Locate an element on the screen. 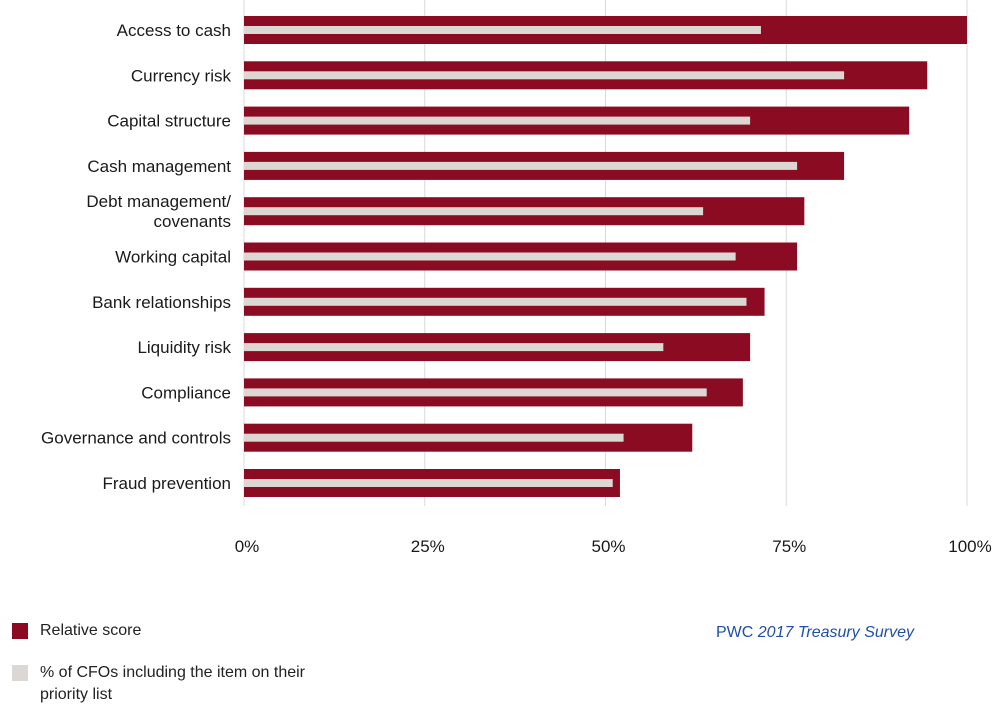  category-label-line: Liquidity risk is located at coordinates (184, 347).